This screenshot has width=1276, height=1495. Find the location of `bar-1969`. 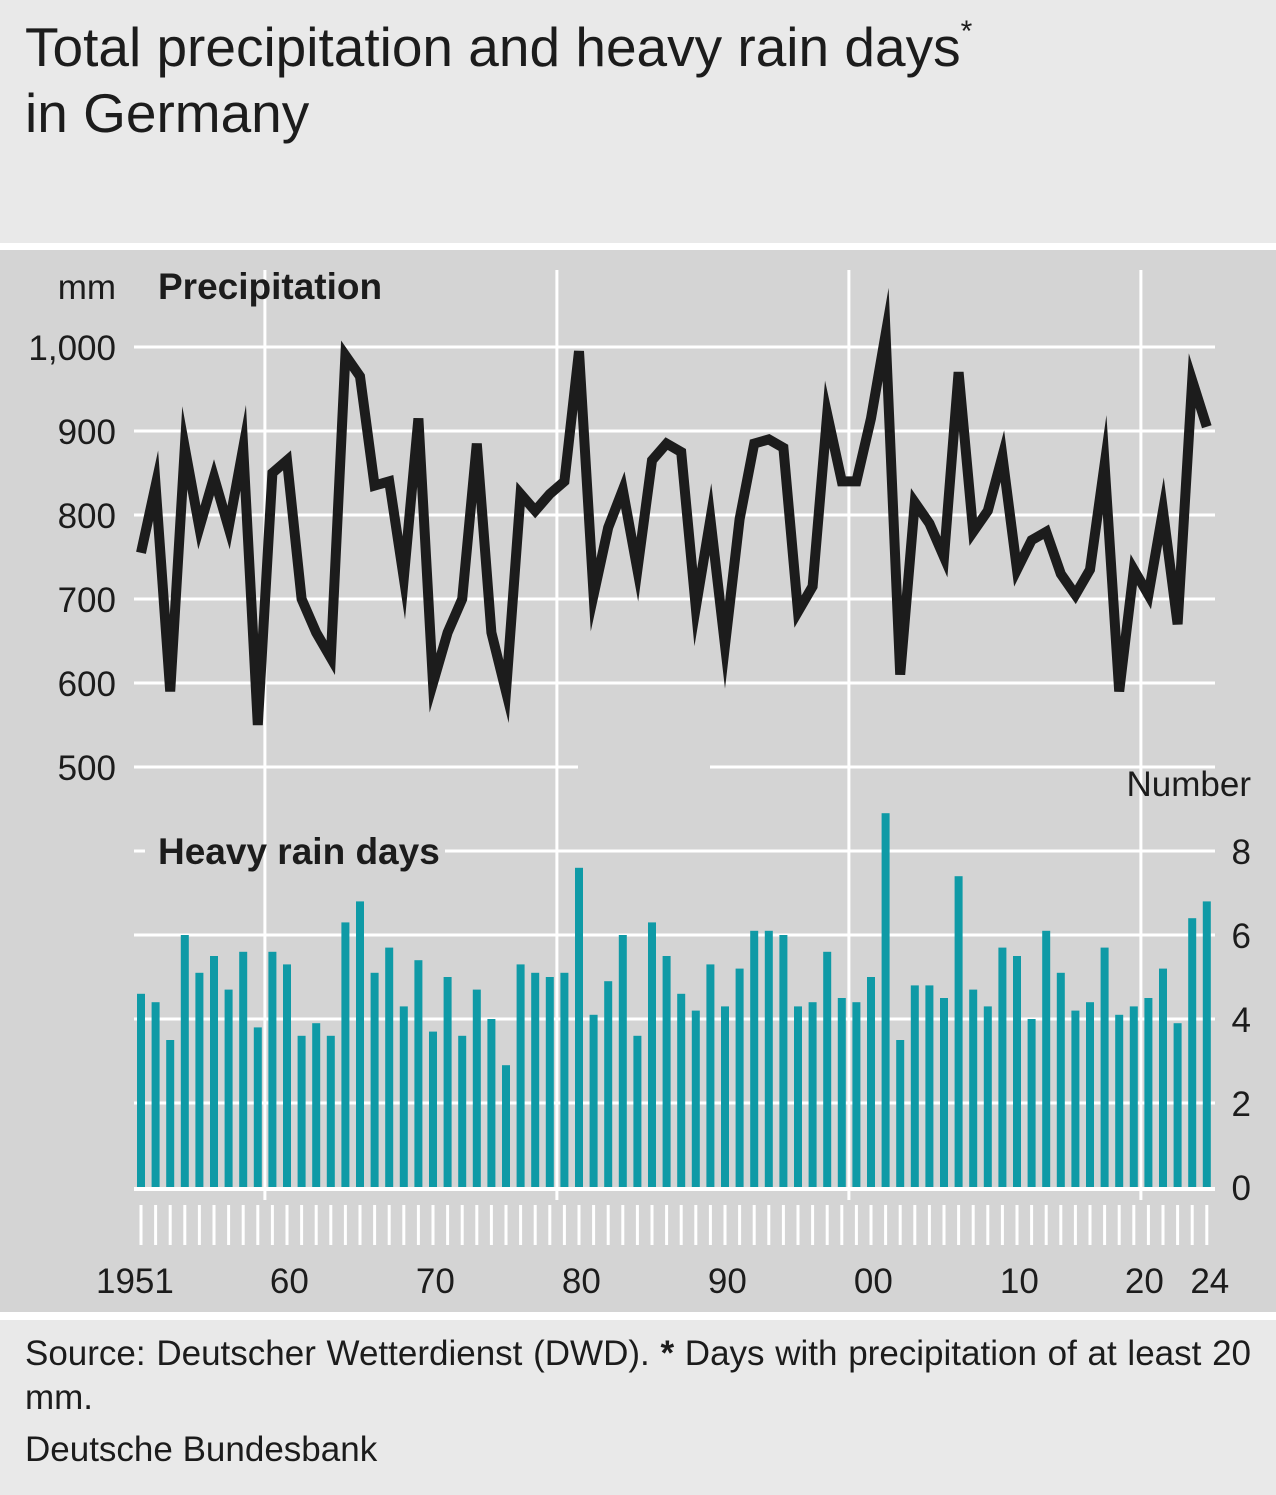

bar-1969 is located at coordinates (403, 1096).